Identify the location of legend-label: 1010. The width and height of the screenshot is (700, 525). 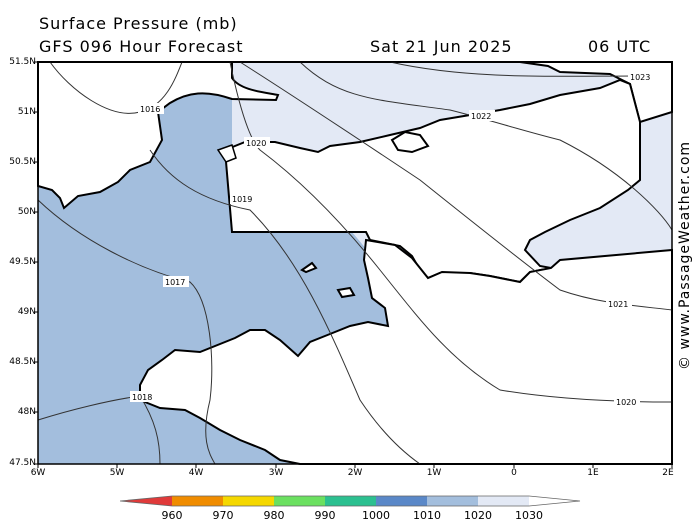
(427, 515).